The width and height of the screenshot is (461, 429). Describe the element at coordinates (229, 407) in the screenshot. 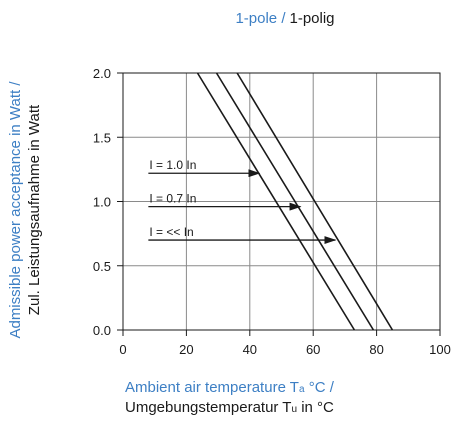

I see `x-axis-label-german: Umgebungstemperatur Tu in °C` at that location.